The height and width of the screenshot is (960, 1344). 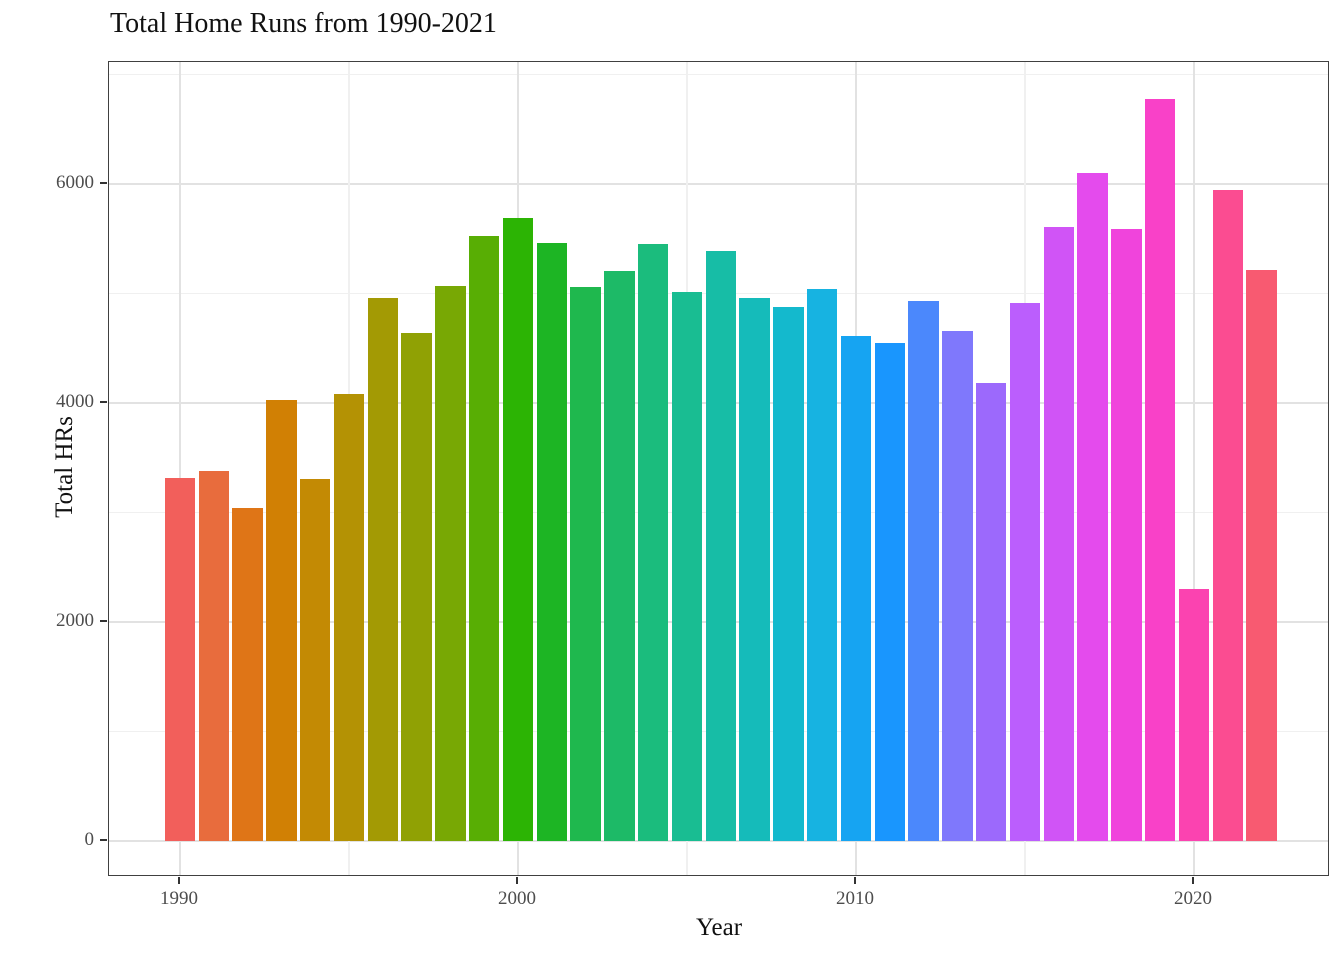 What do you see at coordinates (957, 585) in the screenshot?
I see `bar-2013` at bounding box center [957, 585].